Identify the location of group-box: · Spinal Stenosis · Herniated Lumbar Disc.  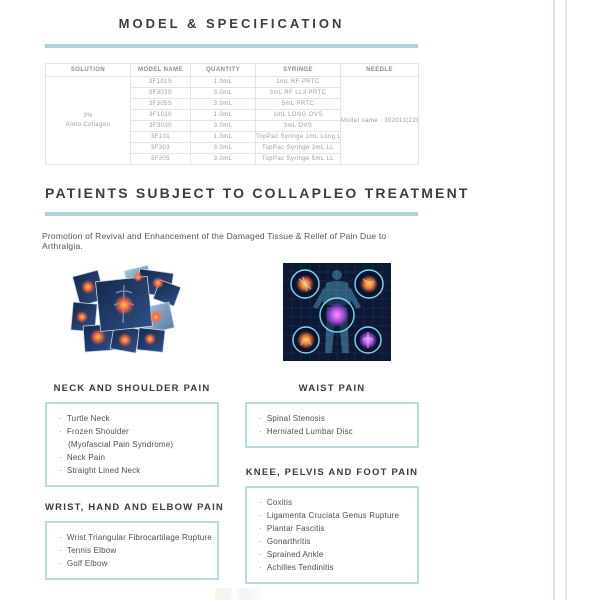
(332, 425).